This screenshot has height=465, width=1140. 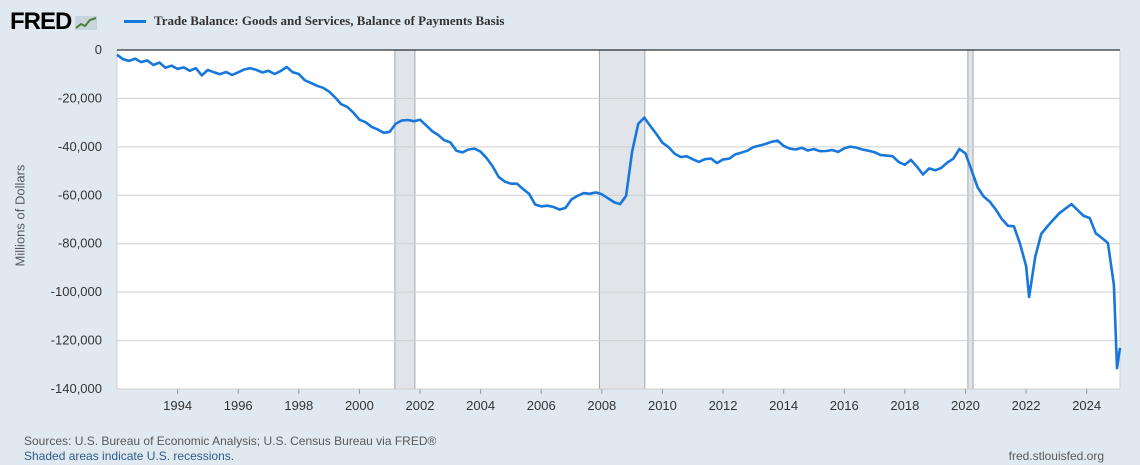 I want to click on y-tick-label: -80,000, so click(x=80, y=243).